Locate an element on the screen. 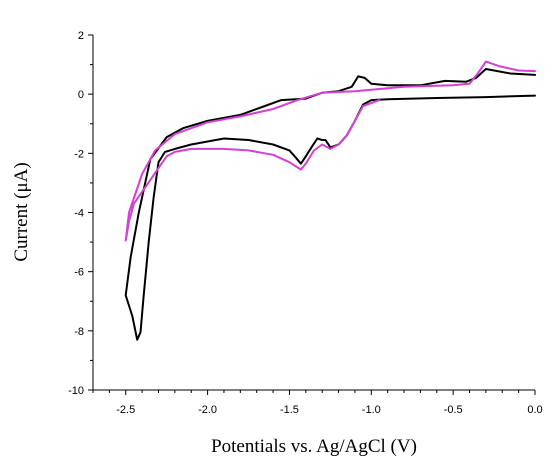  x-tick-label: -1.5 is located at coordinates (289, 410).